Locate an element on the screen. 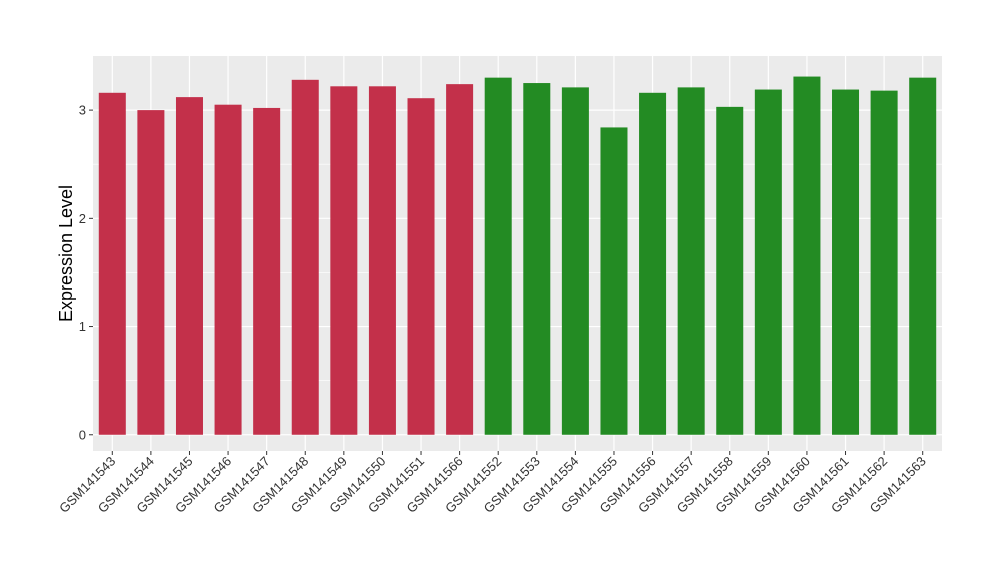 This screenshot has width=1000, height=585. bar-GSM141544 is located at coordinates (151, 272).